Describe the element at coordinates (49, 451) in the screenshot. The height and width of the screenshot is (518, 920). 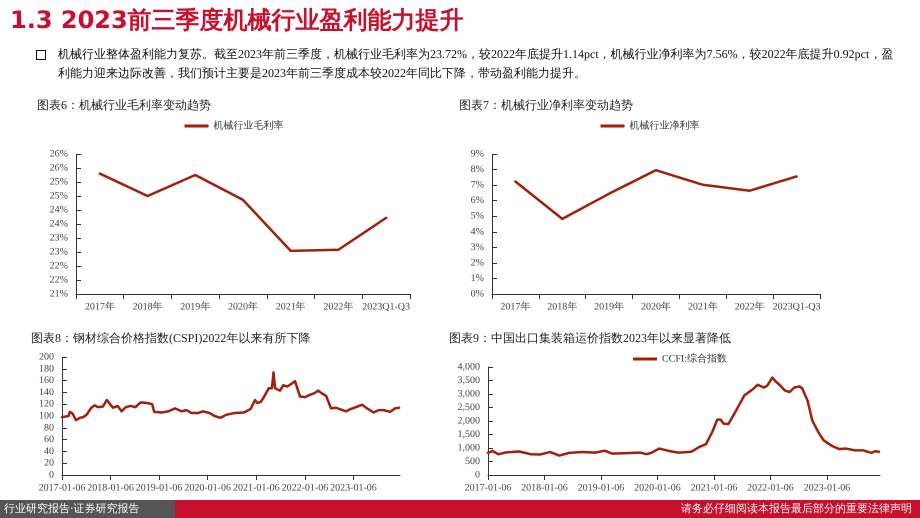
I see `y-tick-label: 40` at that location.